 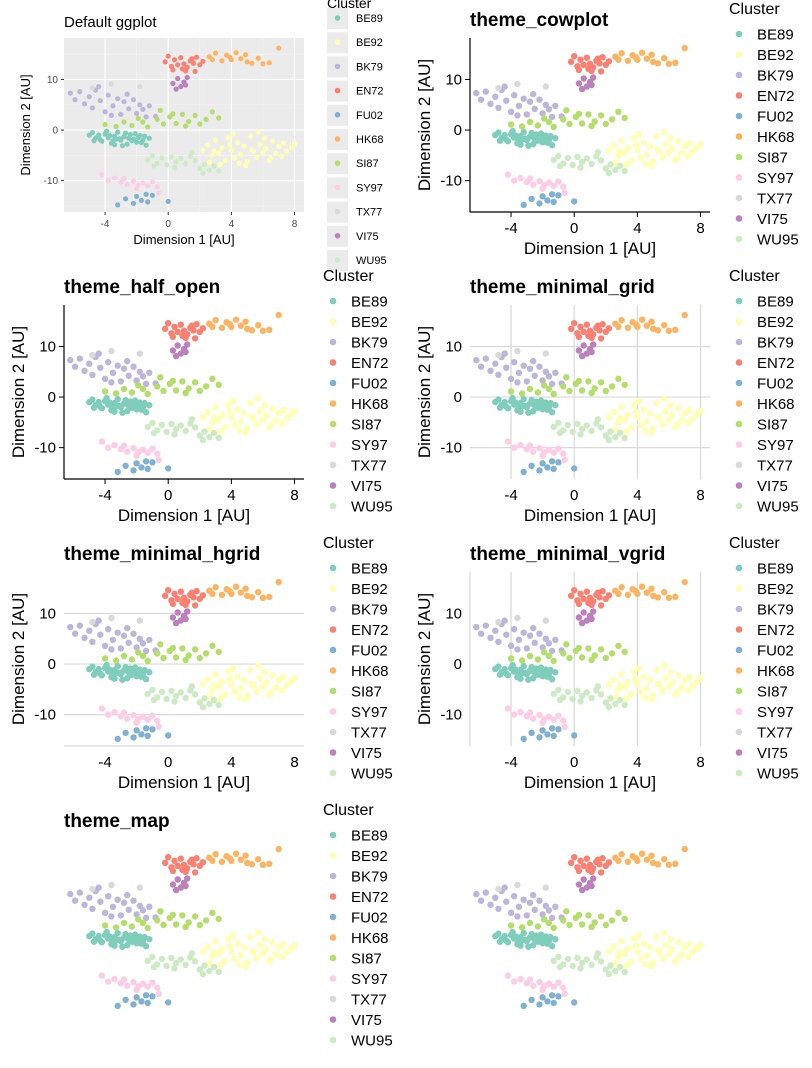 I want to click on legend-key-tx77, so click(x=739, y=198).